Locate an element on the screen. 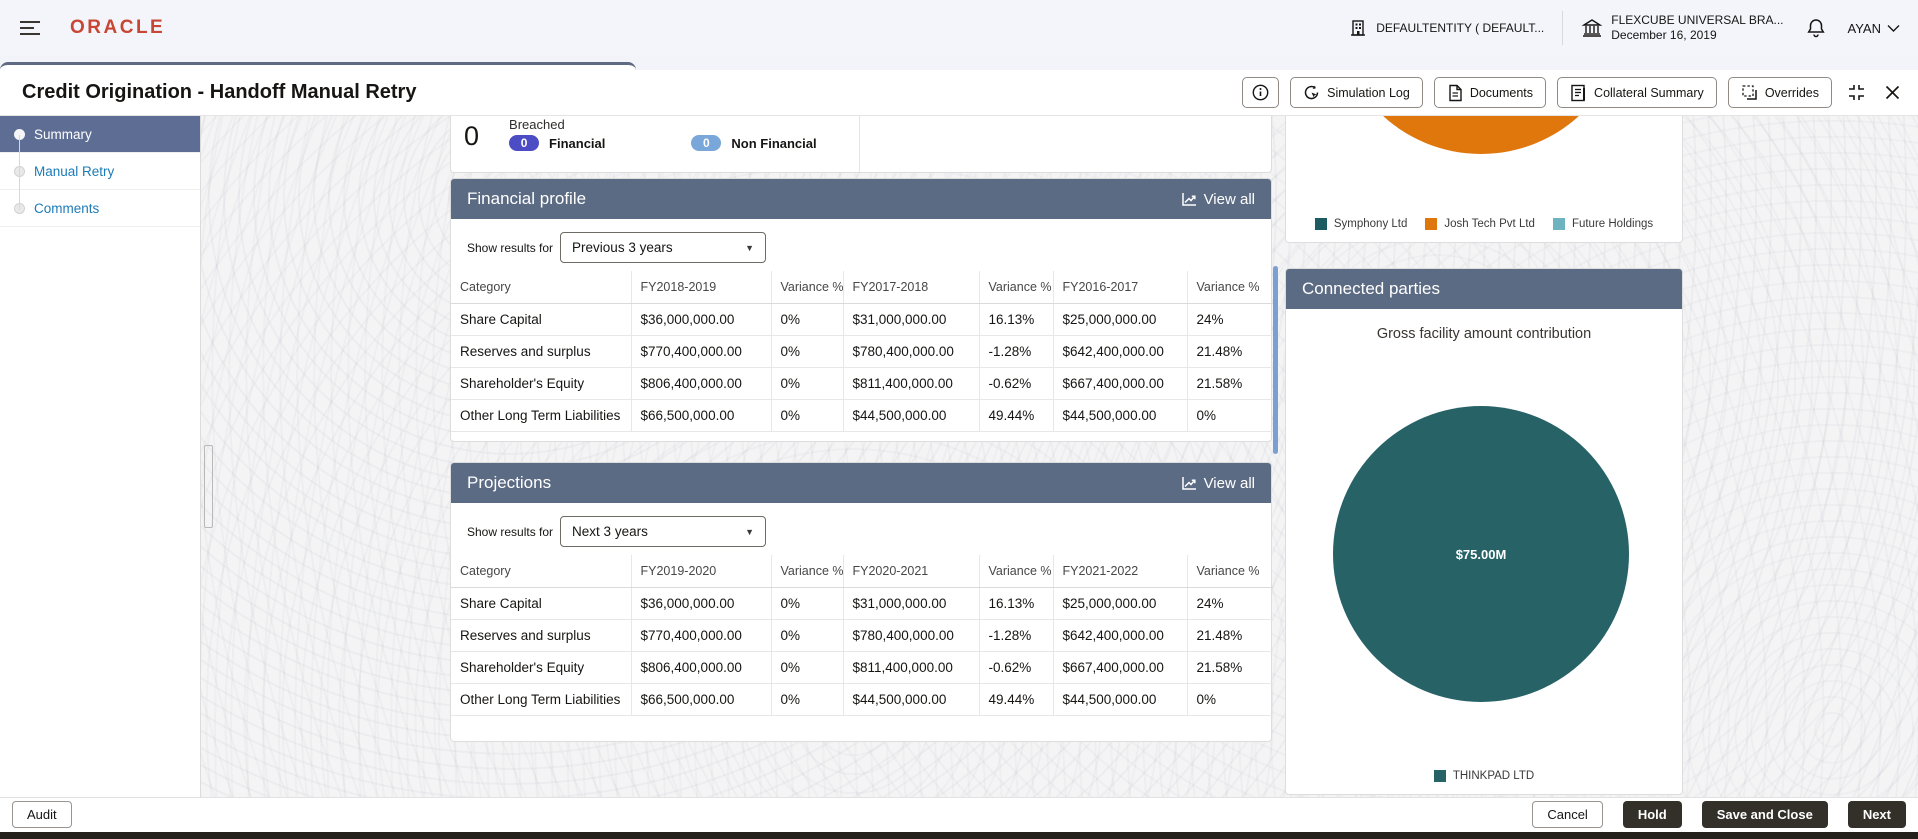  oracle-logo: ORACLE is located at coordinates (118, 27).